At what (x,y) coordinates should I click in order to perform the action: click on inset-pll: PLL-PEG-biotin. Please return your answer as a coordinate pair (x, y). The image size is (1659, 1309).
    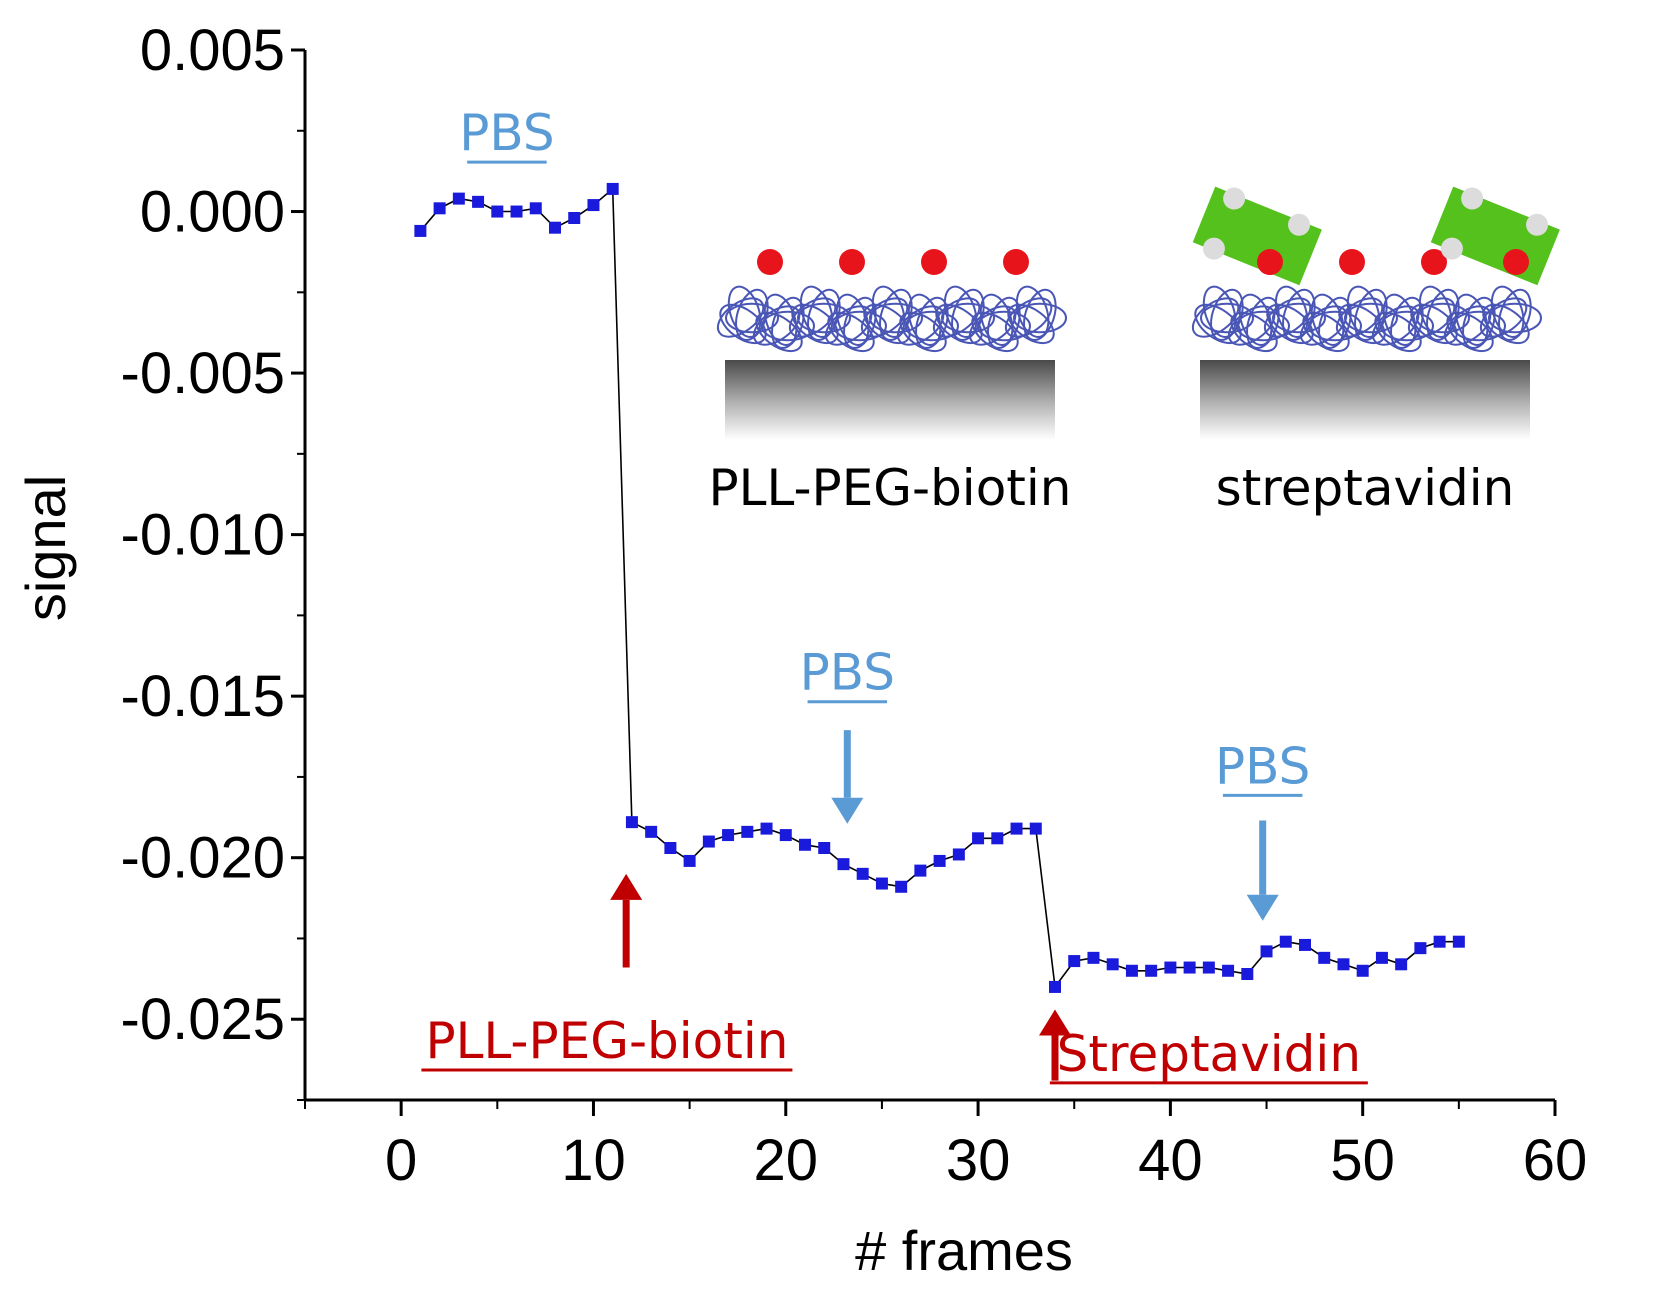
    Looking at the image, I should click on (890, 383).